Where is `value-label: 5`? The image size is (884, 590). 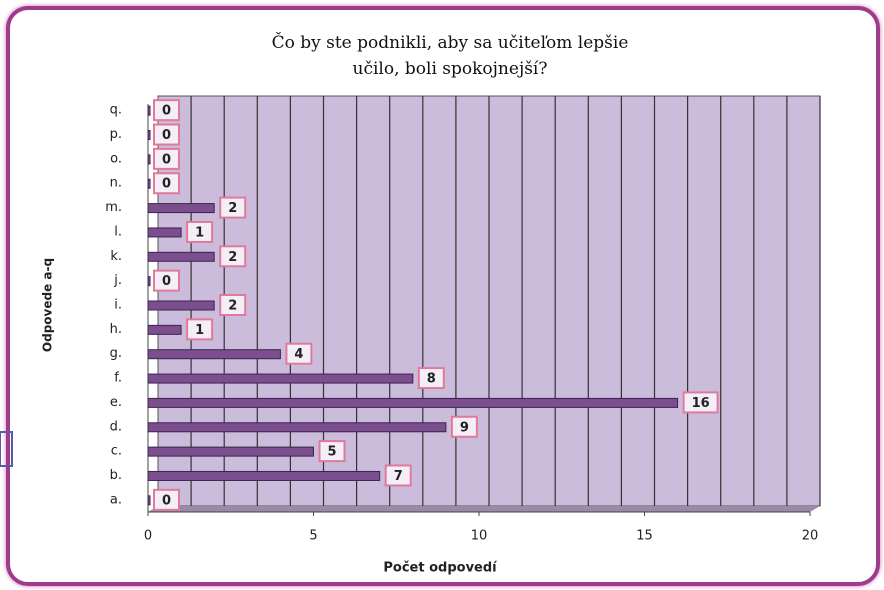 value-label: 5 is located at coordinates (332, 452).